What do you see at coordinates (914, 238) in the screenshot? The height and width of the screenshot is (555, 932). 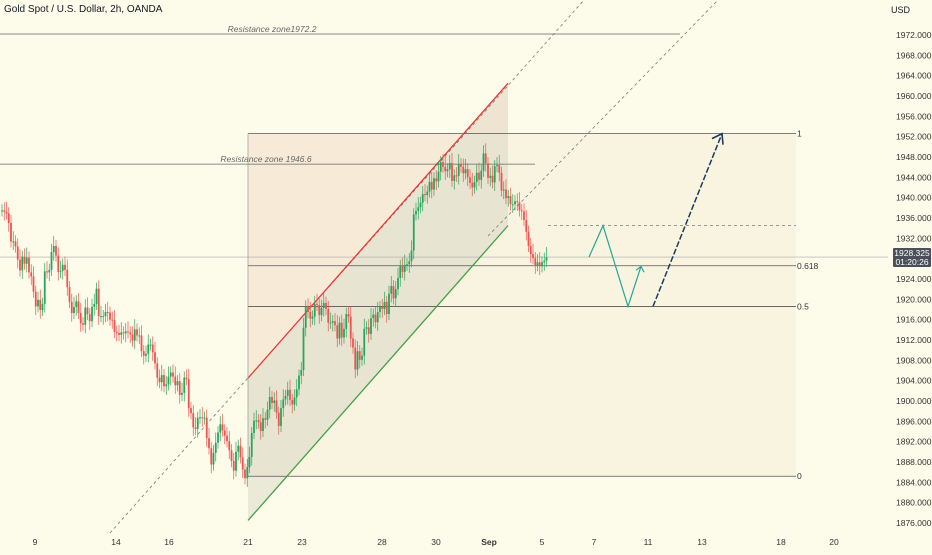 I see `y-tick-label: 1932.000` at bounding box center [914, 238].